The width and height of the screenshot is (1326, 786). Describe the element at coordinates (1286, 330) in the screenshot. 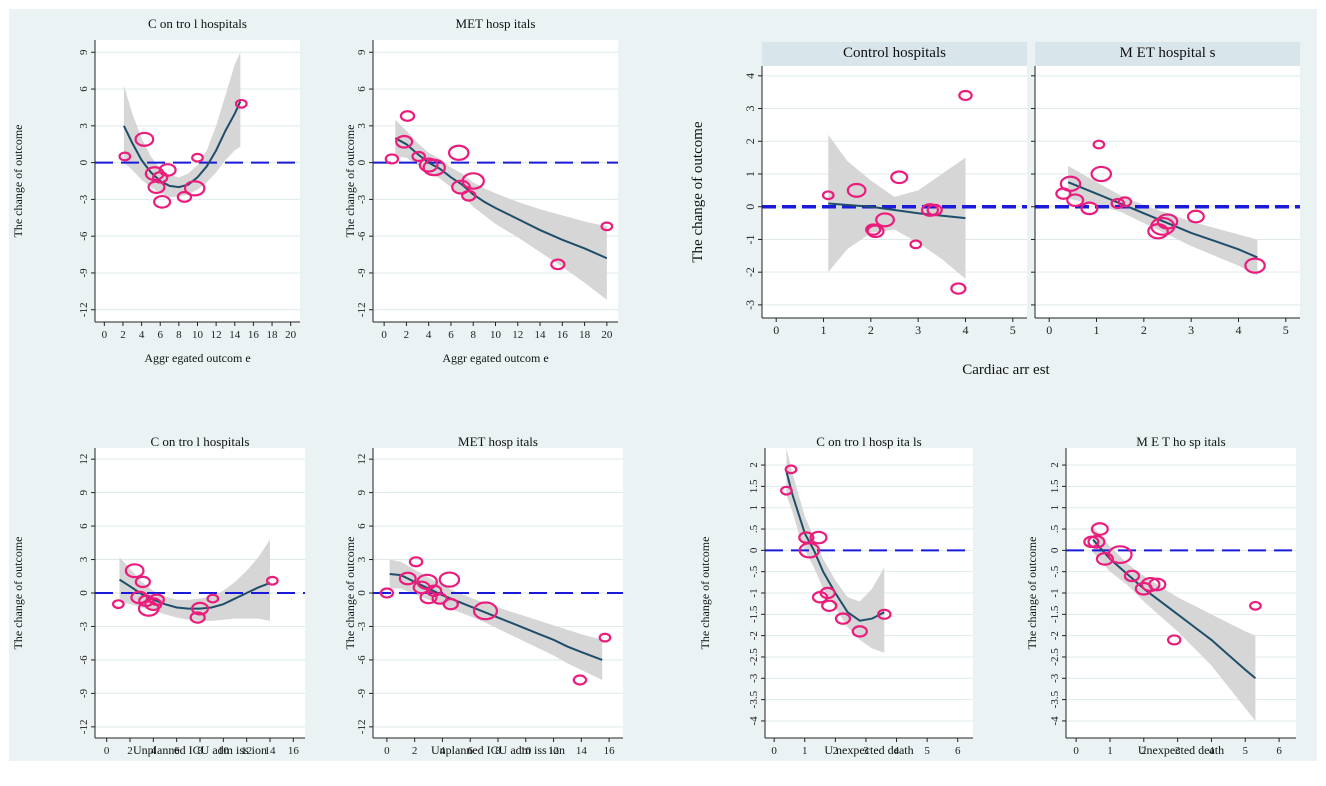

I see `x-tick-label: 5` at that location.